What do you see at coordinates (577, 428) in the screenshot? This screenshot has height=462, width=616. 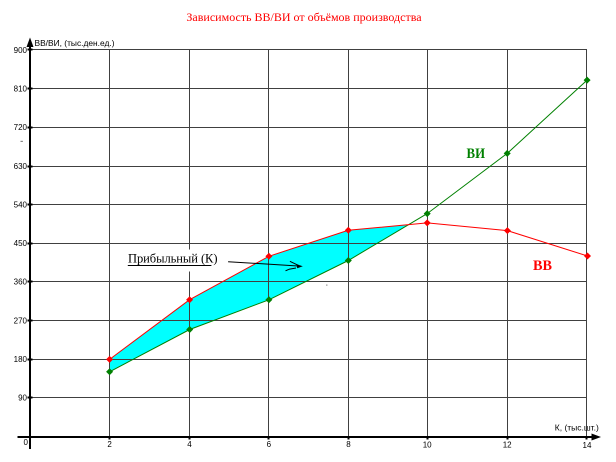 I see `svg-text: К, (тыс.шт.)` at bounding box center [577, 428].